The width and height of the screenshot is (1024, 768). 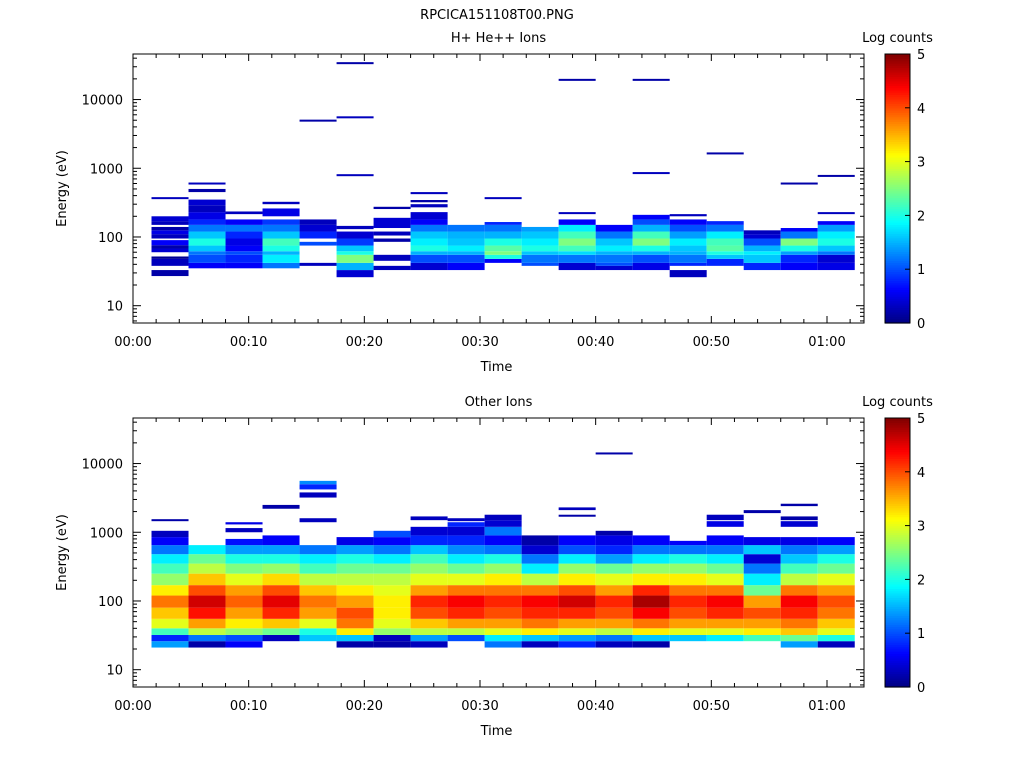 I want to click on x-axis-label: Time, so click(x=496, y=367).